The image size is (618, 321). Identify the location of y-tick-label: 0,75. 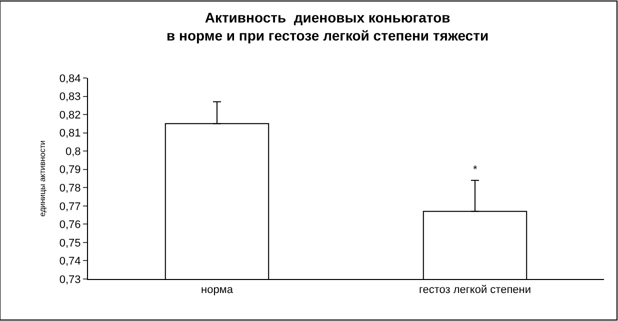
(70, 243).